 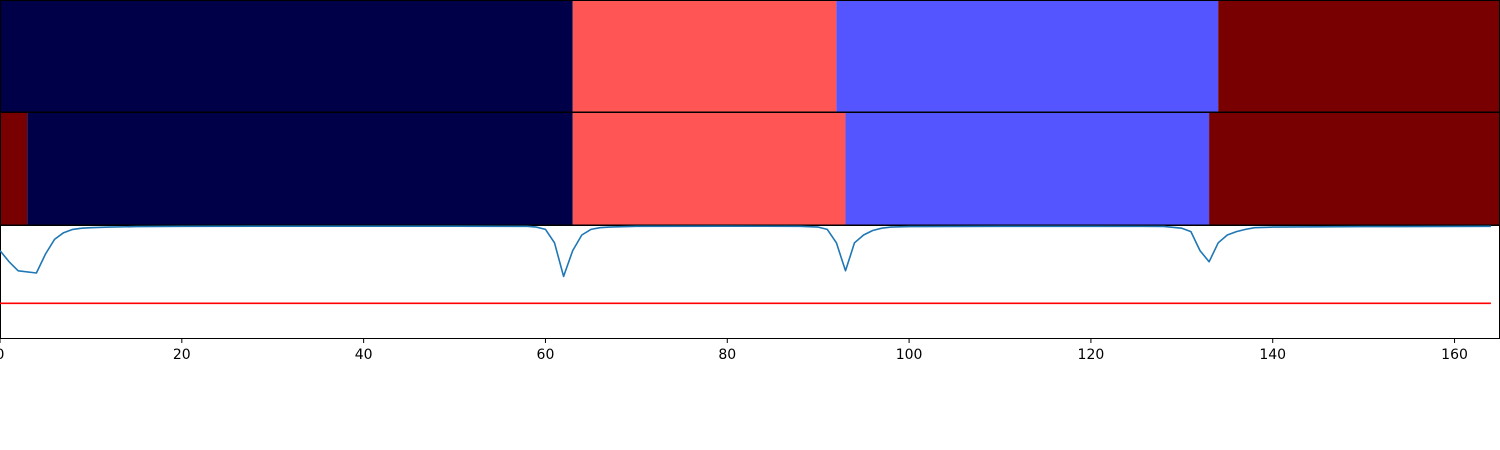 What do you see at coordinates (1454, 355) in the screenshot?
I see `x-tick-label-160: 160` at bounding box center [1454, 355].